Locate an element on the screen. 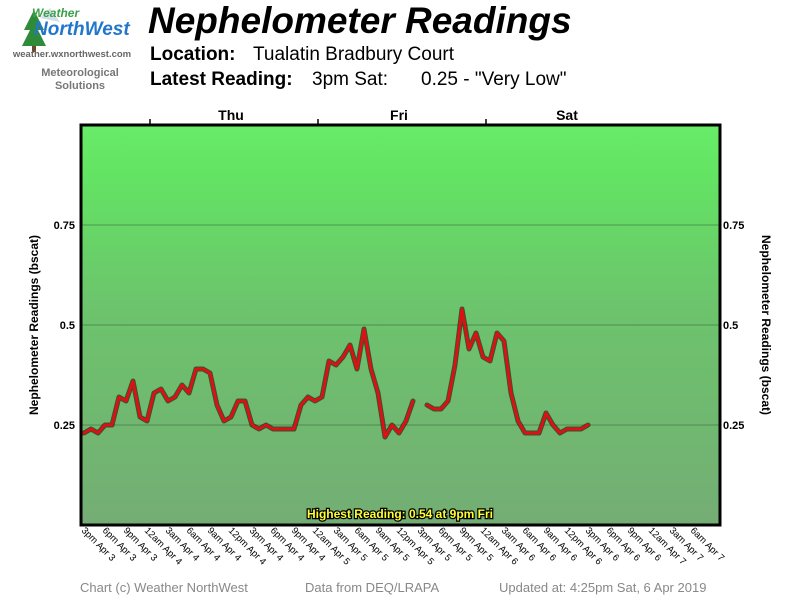  day-label: Thu is located at coordinates (231, 115).